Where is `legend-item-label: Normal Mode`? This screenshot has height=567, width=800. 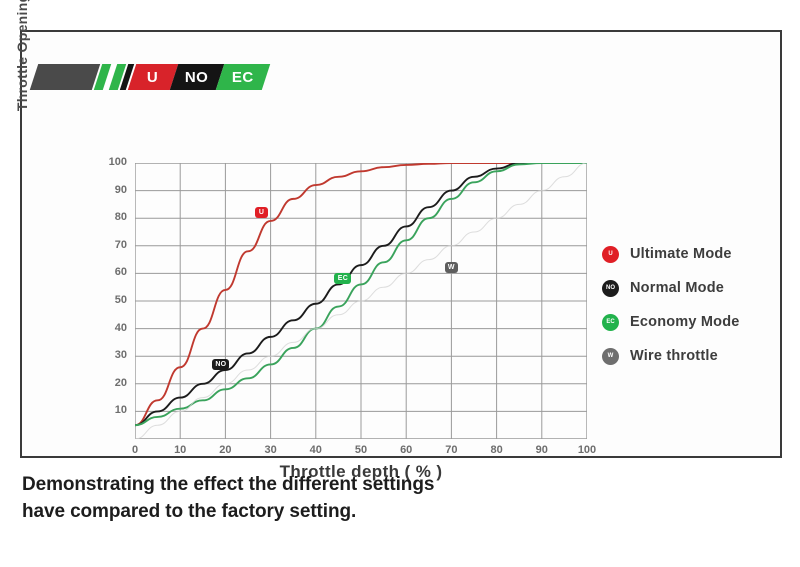 legend-item-label: Normal Mode is located at coordinates (677, 288).